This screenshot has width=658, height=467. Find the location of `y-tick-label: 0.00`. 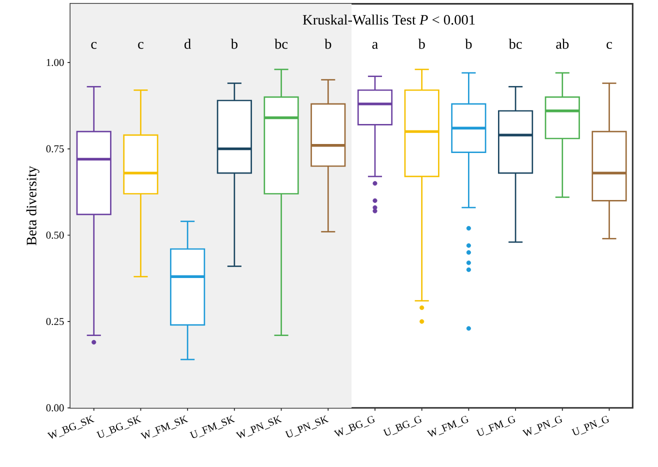

y-tick-label: 0.00 is located at coordinates (55, 408).